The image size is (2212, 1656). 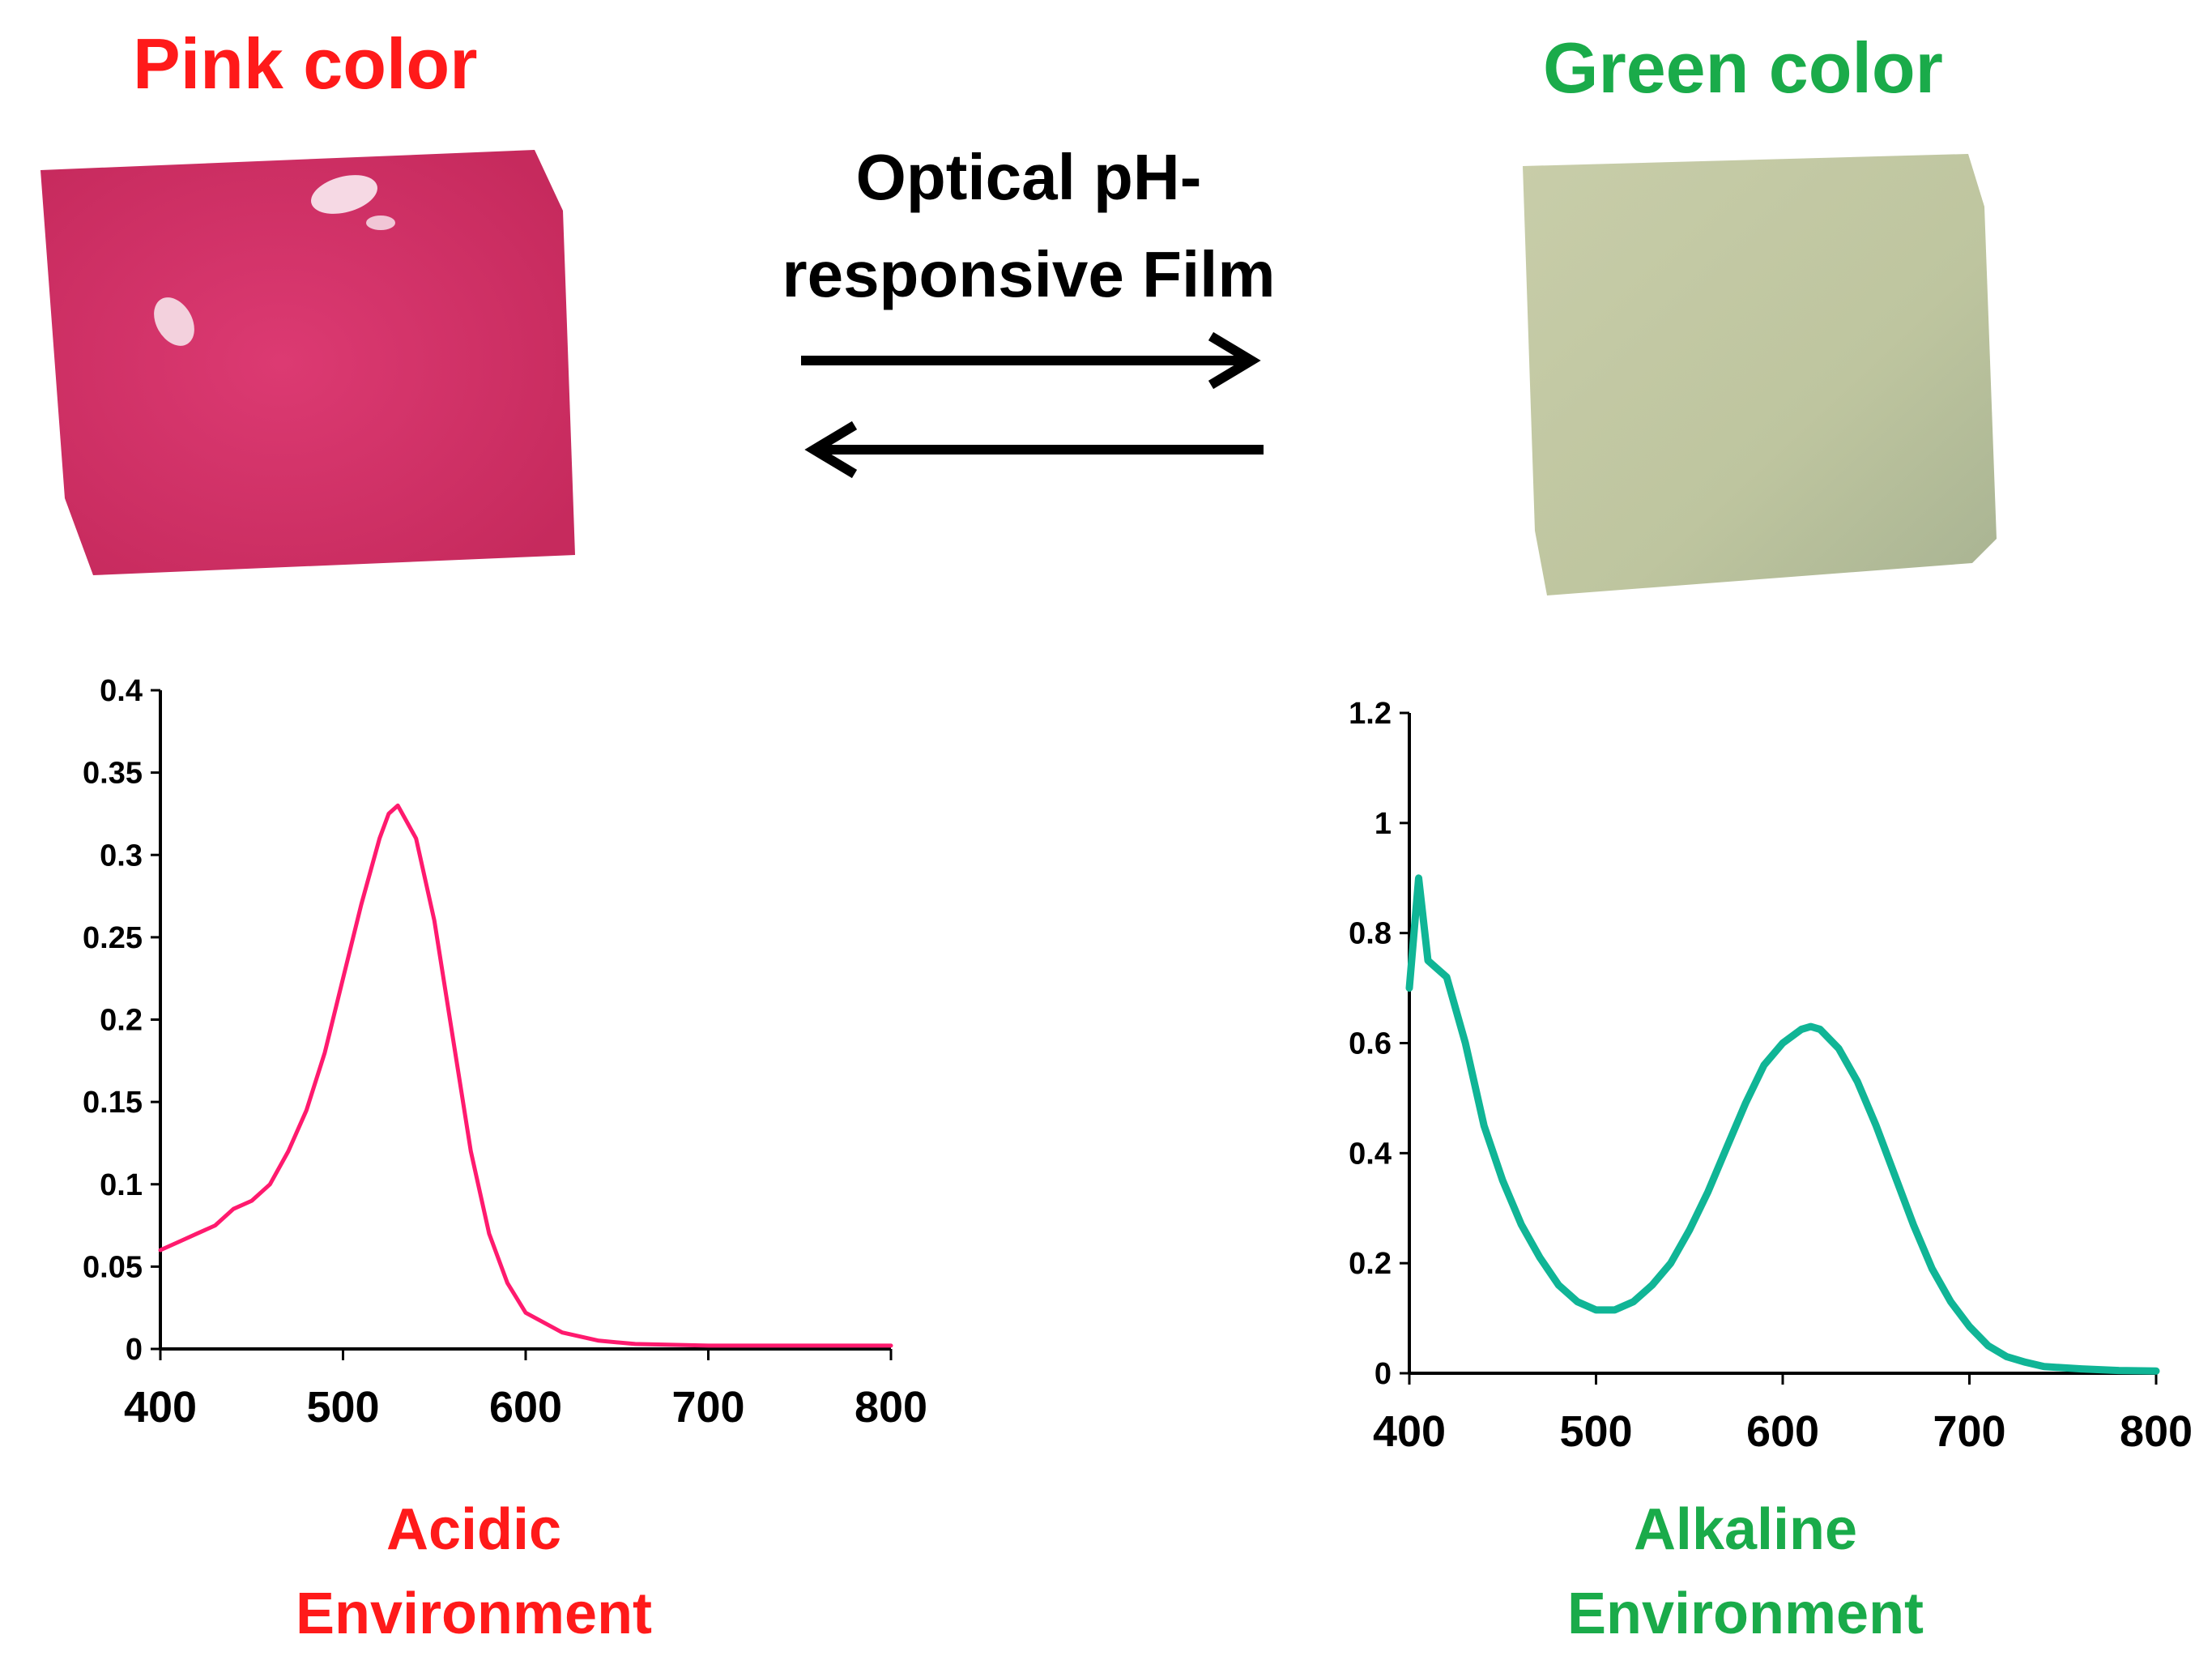 What do you see at coordinates (307, 362) in the screenshot?
I see `pink-film-photo` at bounding box center [307, 362].